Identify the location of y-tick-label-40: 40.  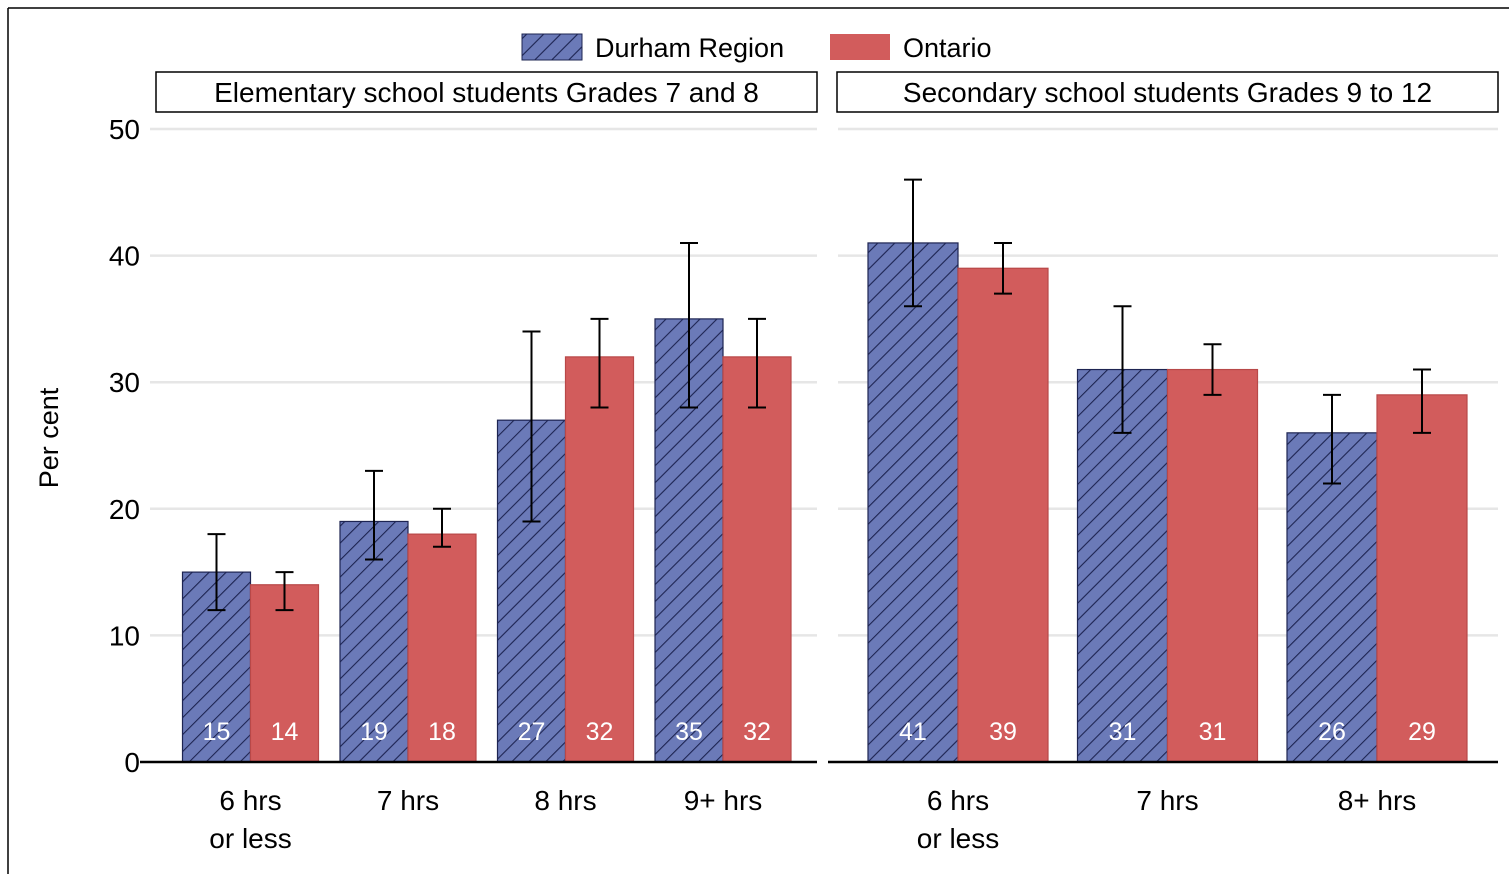
(124, 256).